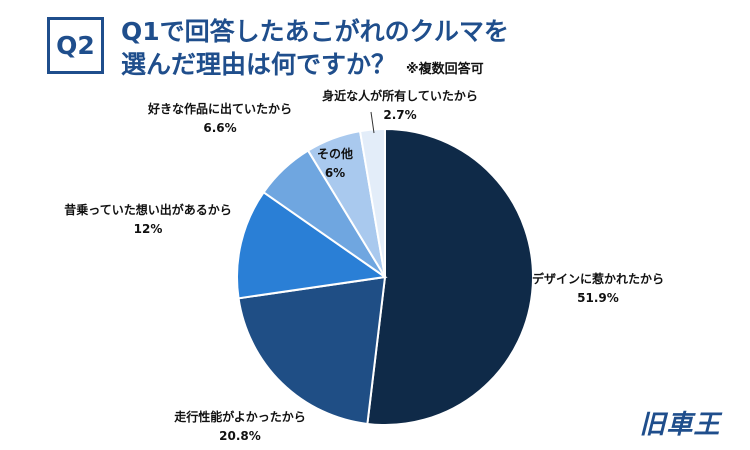  What do you see at coordinates (445, 69) in the screenshot?
I see `multiple-answer-note: ※複数回答可` at bounding box center [445, 69].